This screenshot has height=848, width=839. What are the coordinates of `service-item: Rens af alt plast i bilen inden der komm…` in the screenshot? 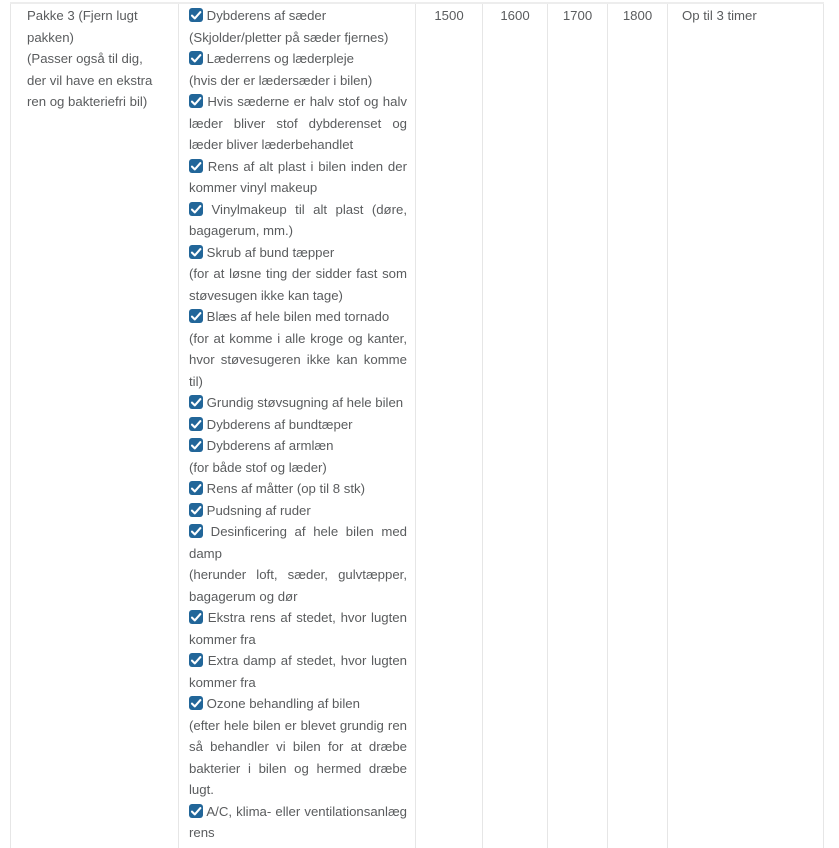 It's located at (298, 177).